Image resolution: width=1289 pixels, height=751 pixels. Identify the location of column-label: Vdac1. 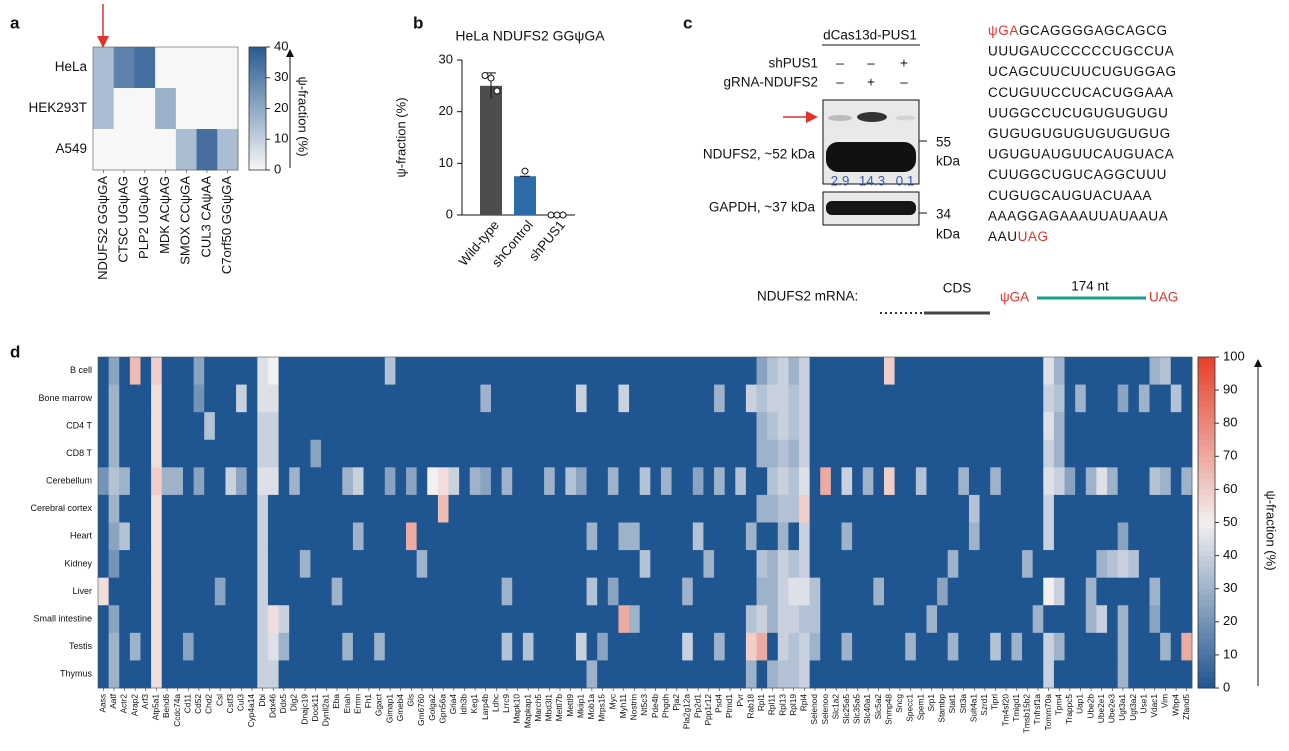
(1154, 706).